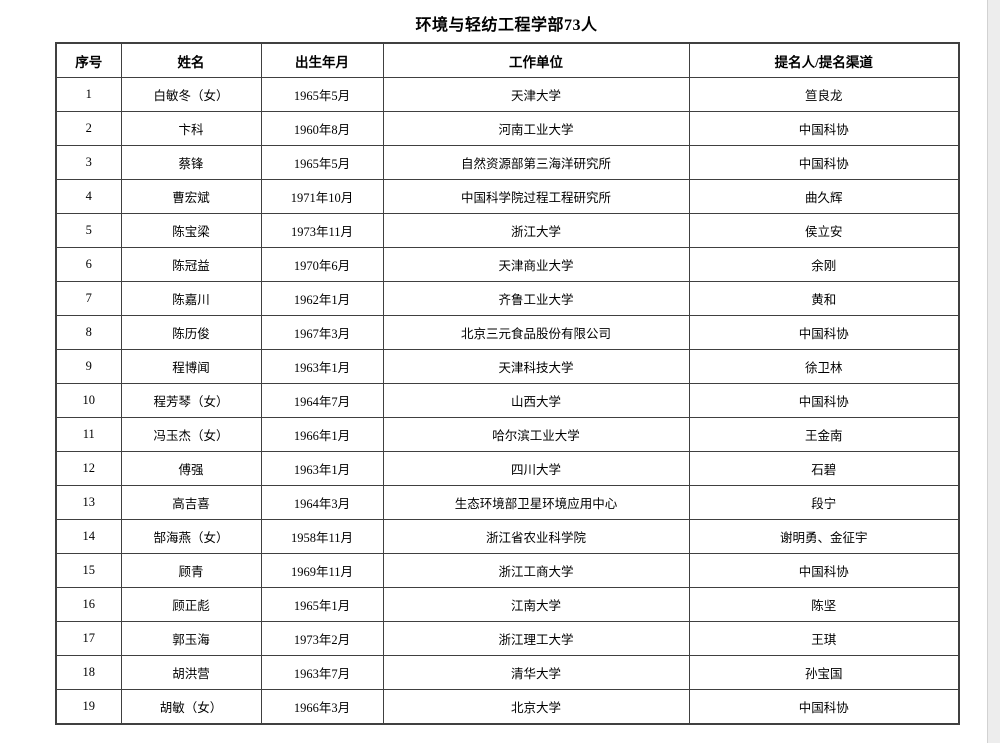  I want to click on table-cell: 天津大学, so click(536, 94).